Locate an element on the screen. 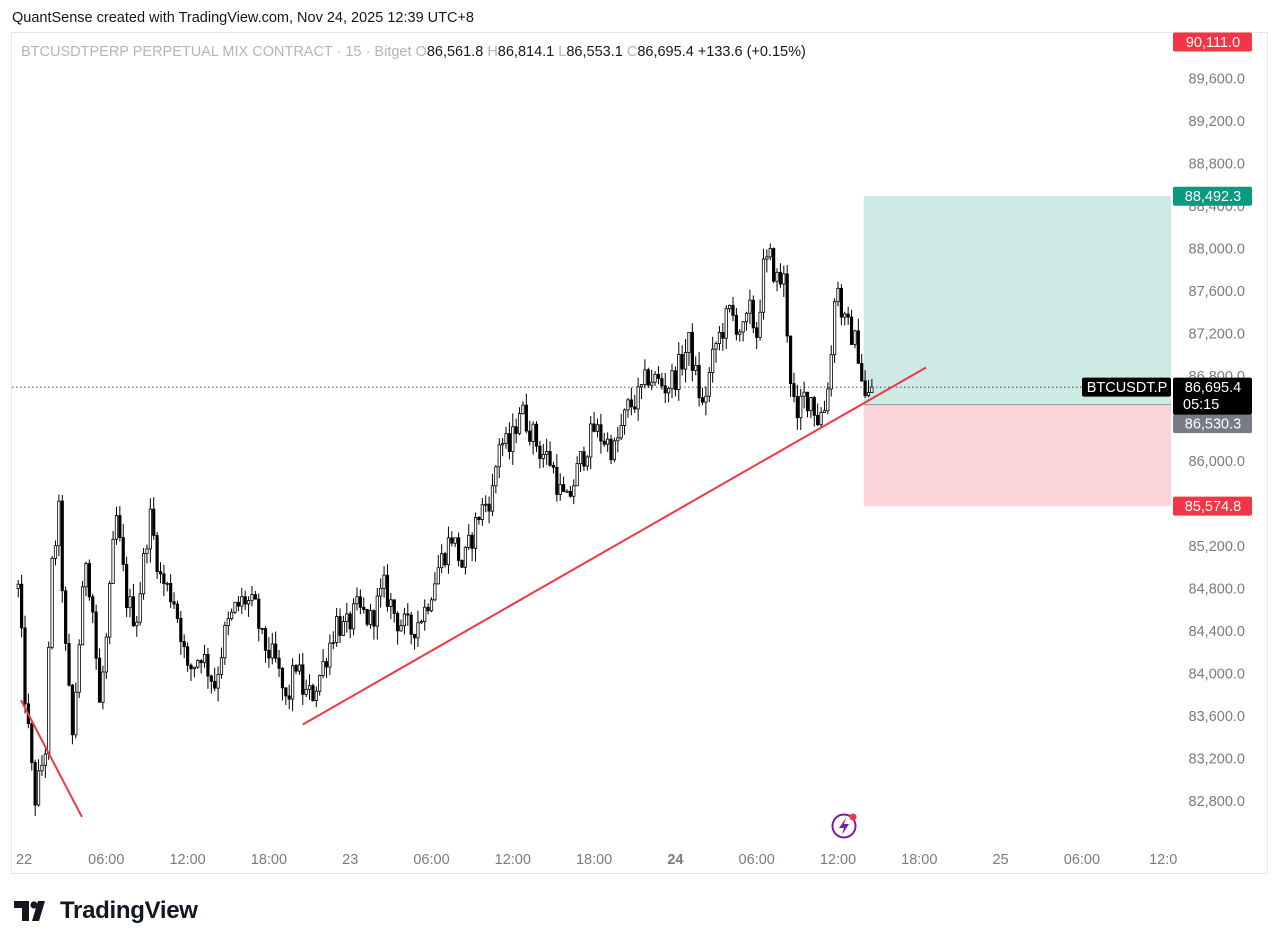 This screenshot has width=1280, height=947. legend-open: 86,561.8 is located at coordinates (457, 52).